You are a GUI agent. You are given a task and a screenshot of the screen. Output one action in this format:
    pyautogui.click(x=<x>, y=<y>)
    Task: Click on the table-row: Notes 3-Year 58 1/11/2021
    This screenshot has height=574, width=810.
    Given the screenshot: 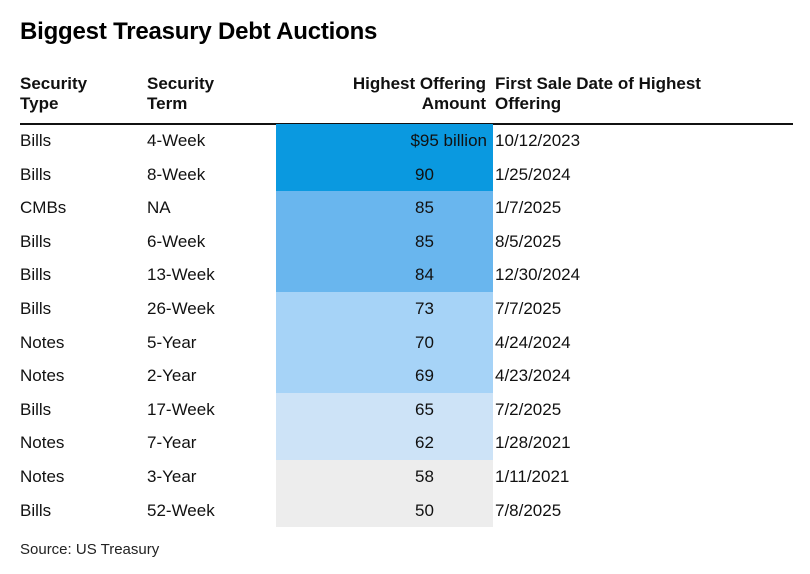 What is the action you would take?
    pyautogui.click(x=405, y=476)
    